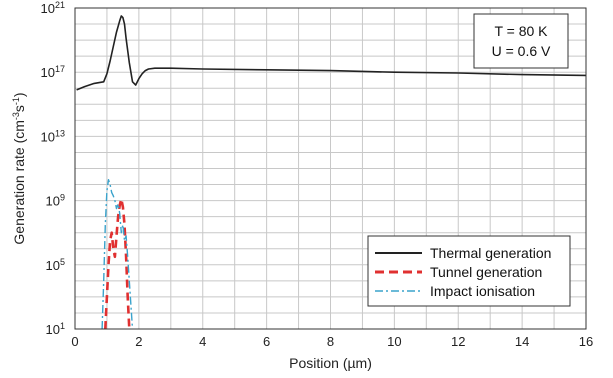  I want to click on y-axis-label-mid: s, so click(19, 108).